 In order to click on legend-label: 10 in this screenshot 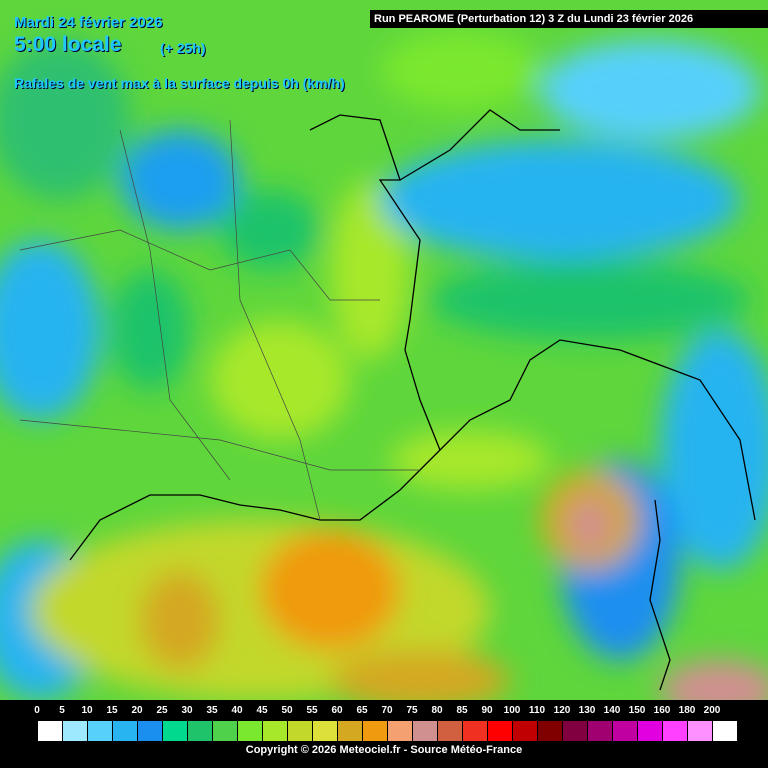, I will do `click(87, 710)`.